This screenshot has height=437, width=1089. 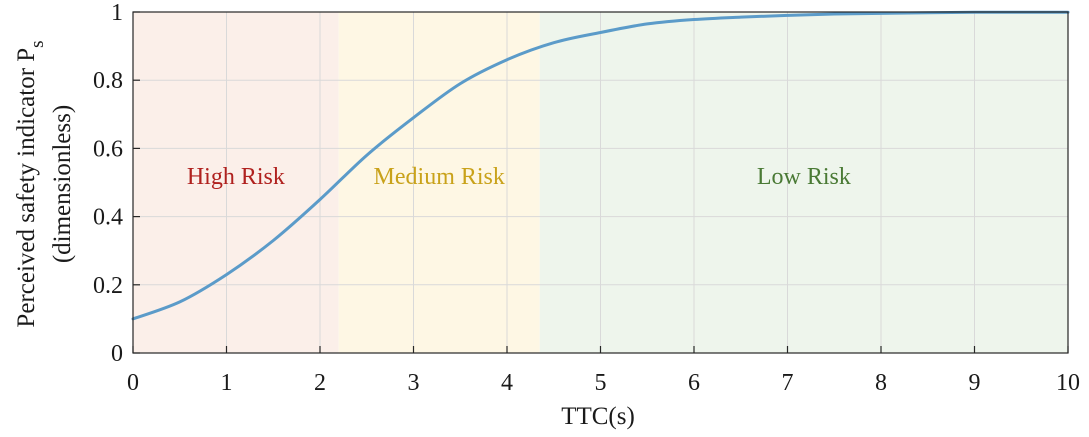 What do you see at coordinates (788, 383) in the screenshot?
I see `x-tick-label: 7` at bounding box center [788, 383].